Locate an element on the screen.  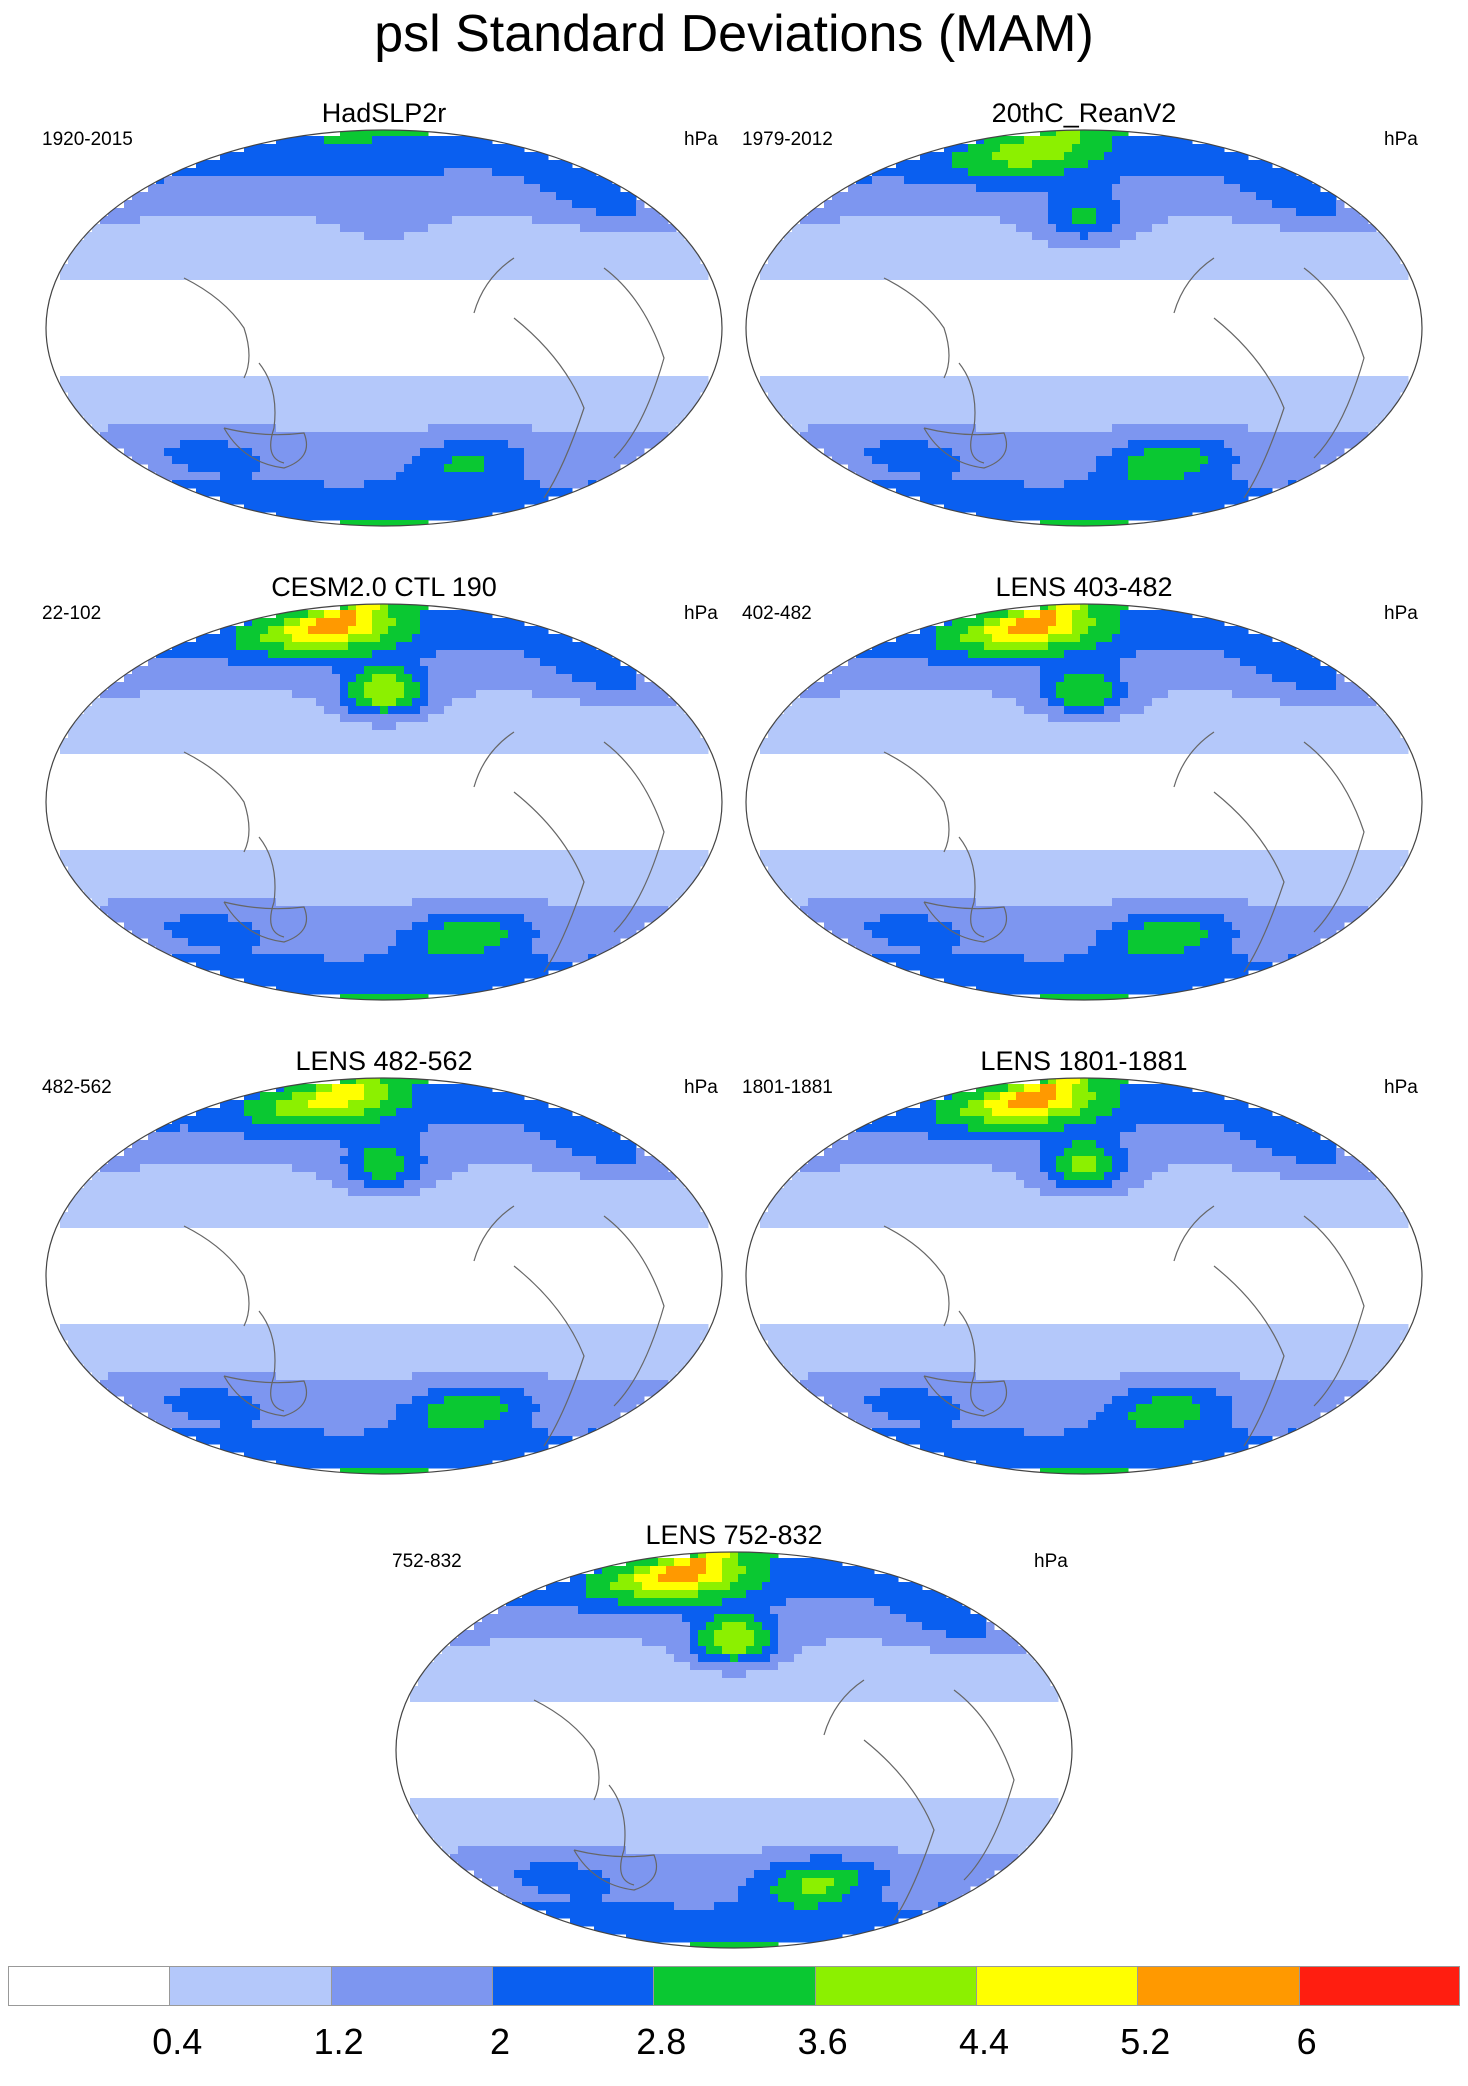
panel-title: LENS 752-832 is located at coordinates (734, 1535).